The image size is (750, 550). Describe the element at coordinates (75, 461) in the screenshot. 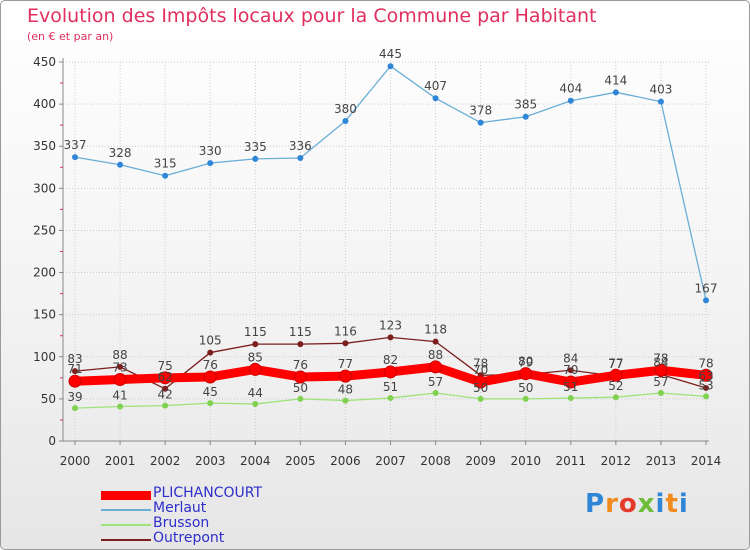

I see `x-tick-label: 2000` at that location.